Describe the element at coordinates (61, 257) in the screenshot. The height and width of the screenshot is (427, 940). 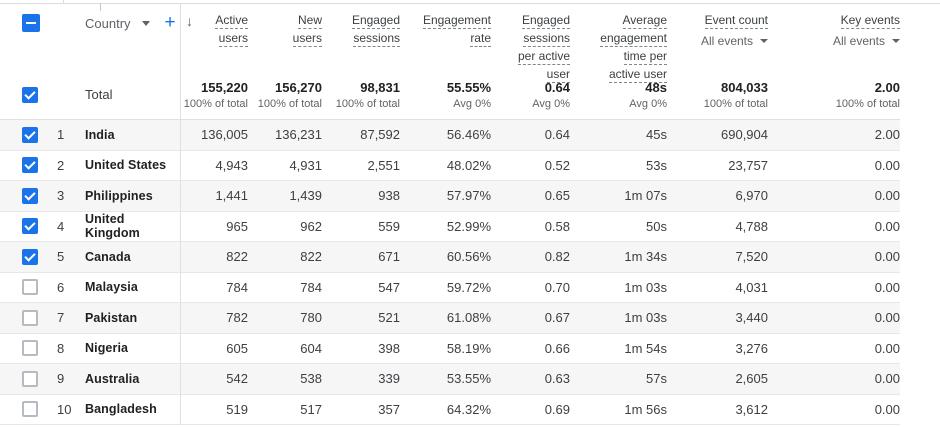
I see `row-index: 5` at that location.